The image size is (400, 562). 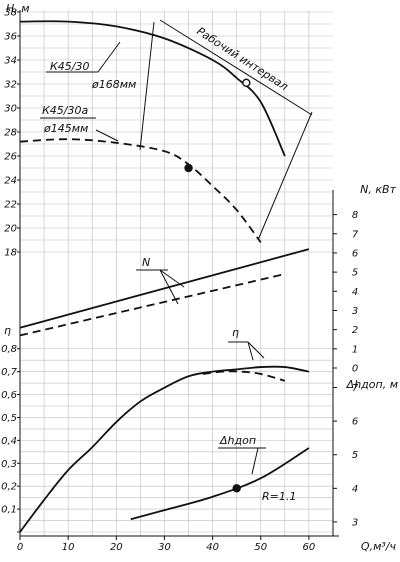 I want to click on operating-range-top-line, so click(x=236, y=67).